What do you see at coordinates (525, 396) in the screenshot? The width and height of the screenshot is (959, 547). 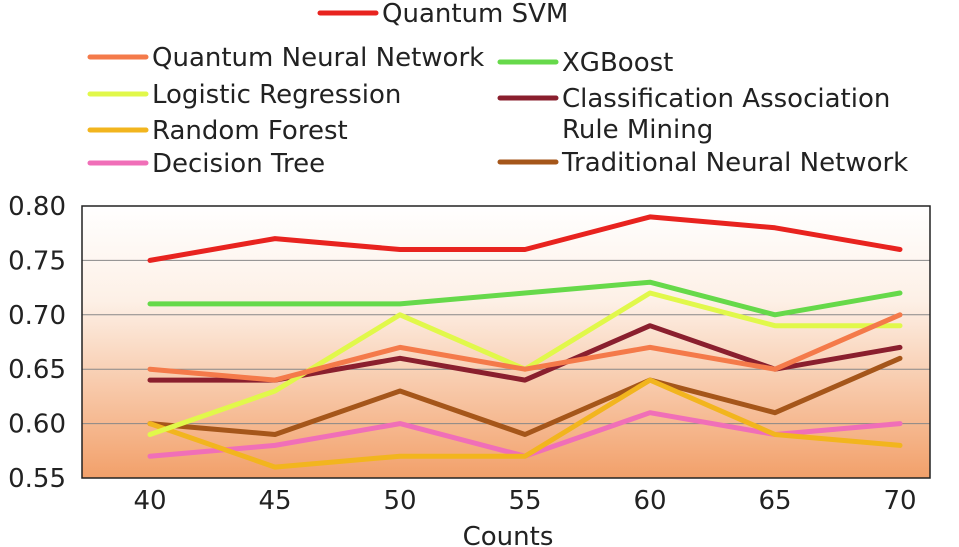 I see `series-line-traditional-neural-network` at bounding box center [525, 396].